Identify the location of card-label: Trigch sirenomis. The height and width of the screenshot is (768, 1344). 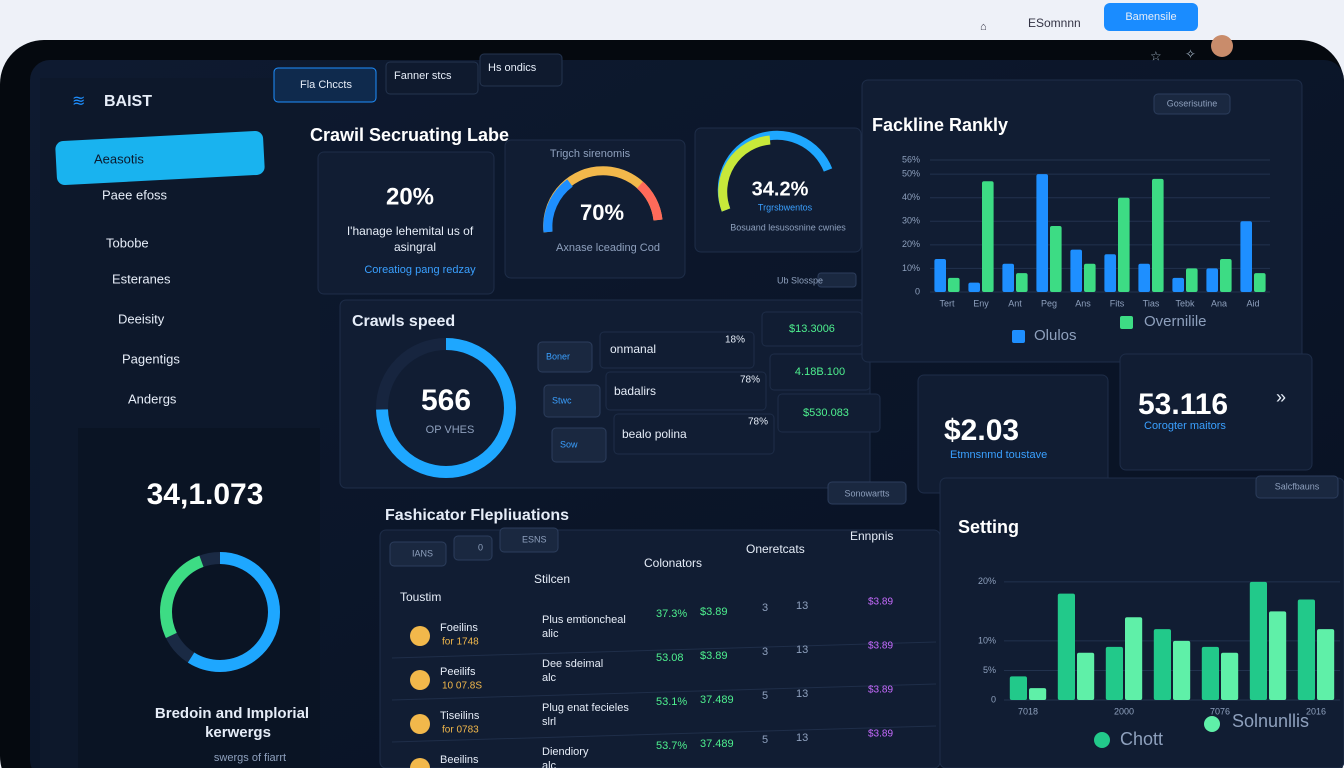
(590, 154).